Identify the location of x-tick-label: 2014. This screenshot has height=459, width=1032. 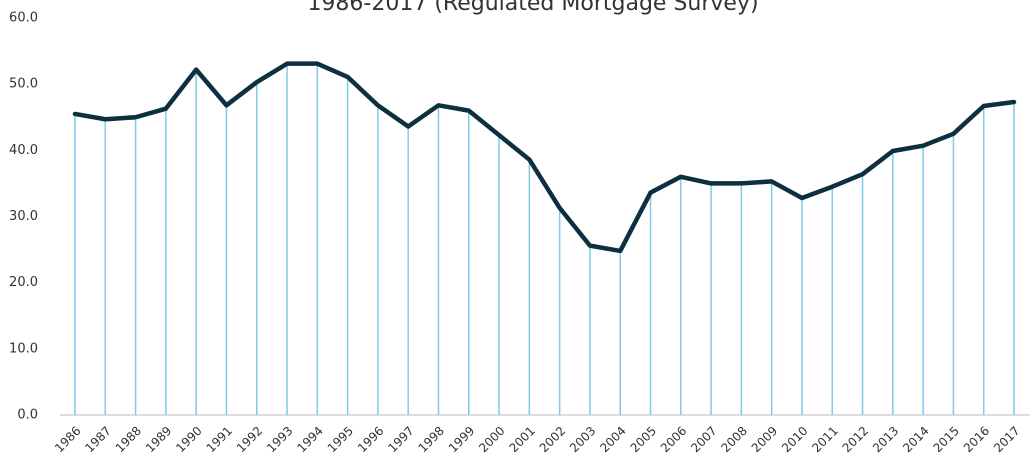
(915, 439).